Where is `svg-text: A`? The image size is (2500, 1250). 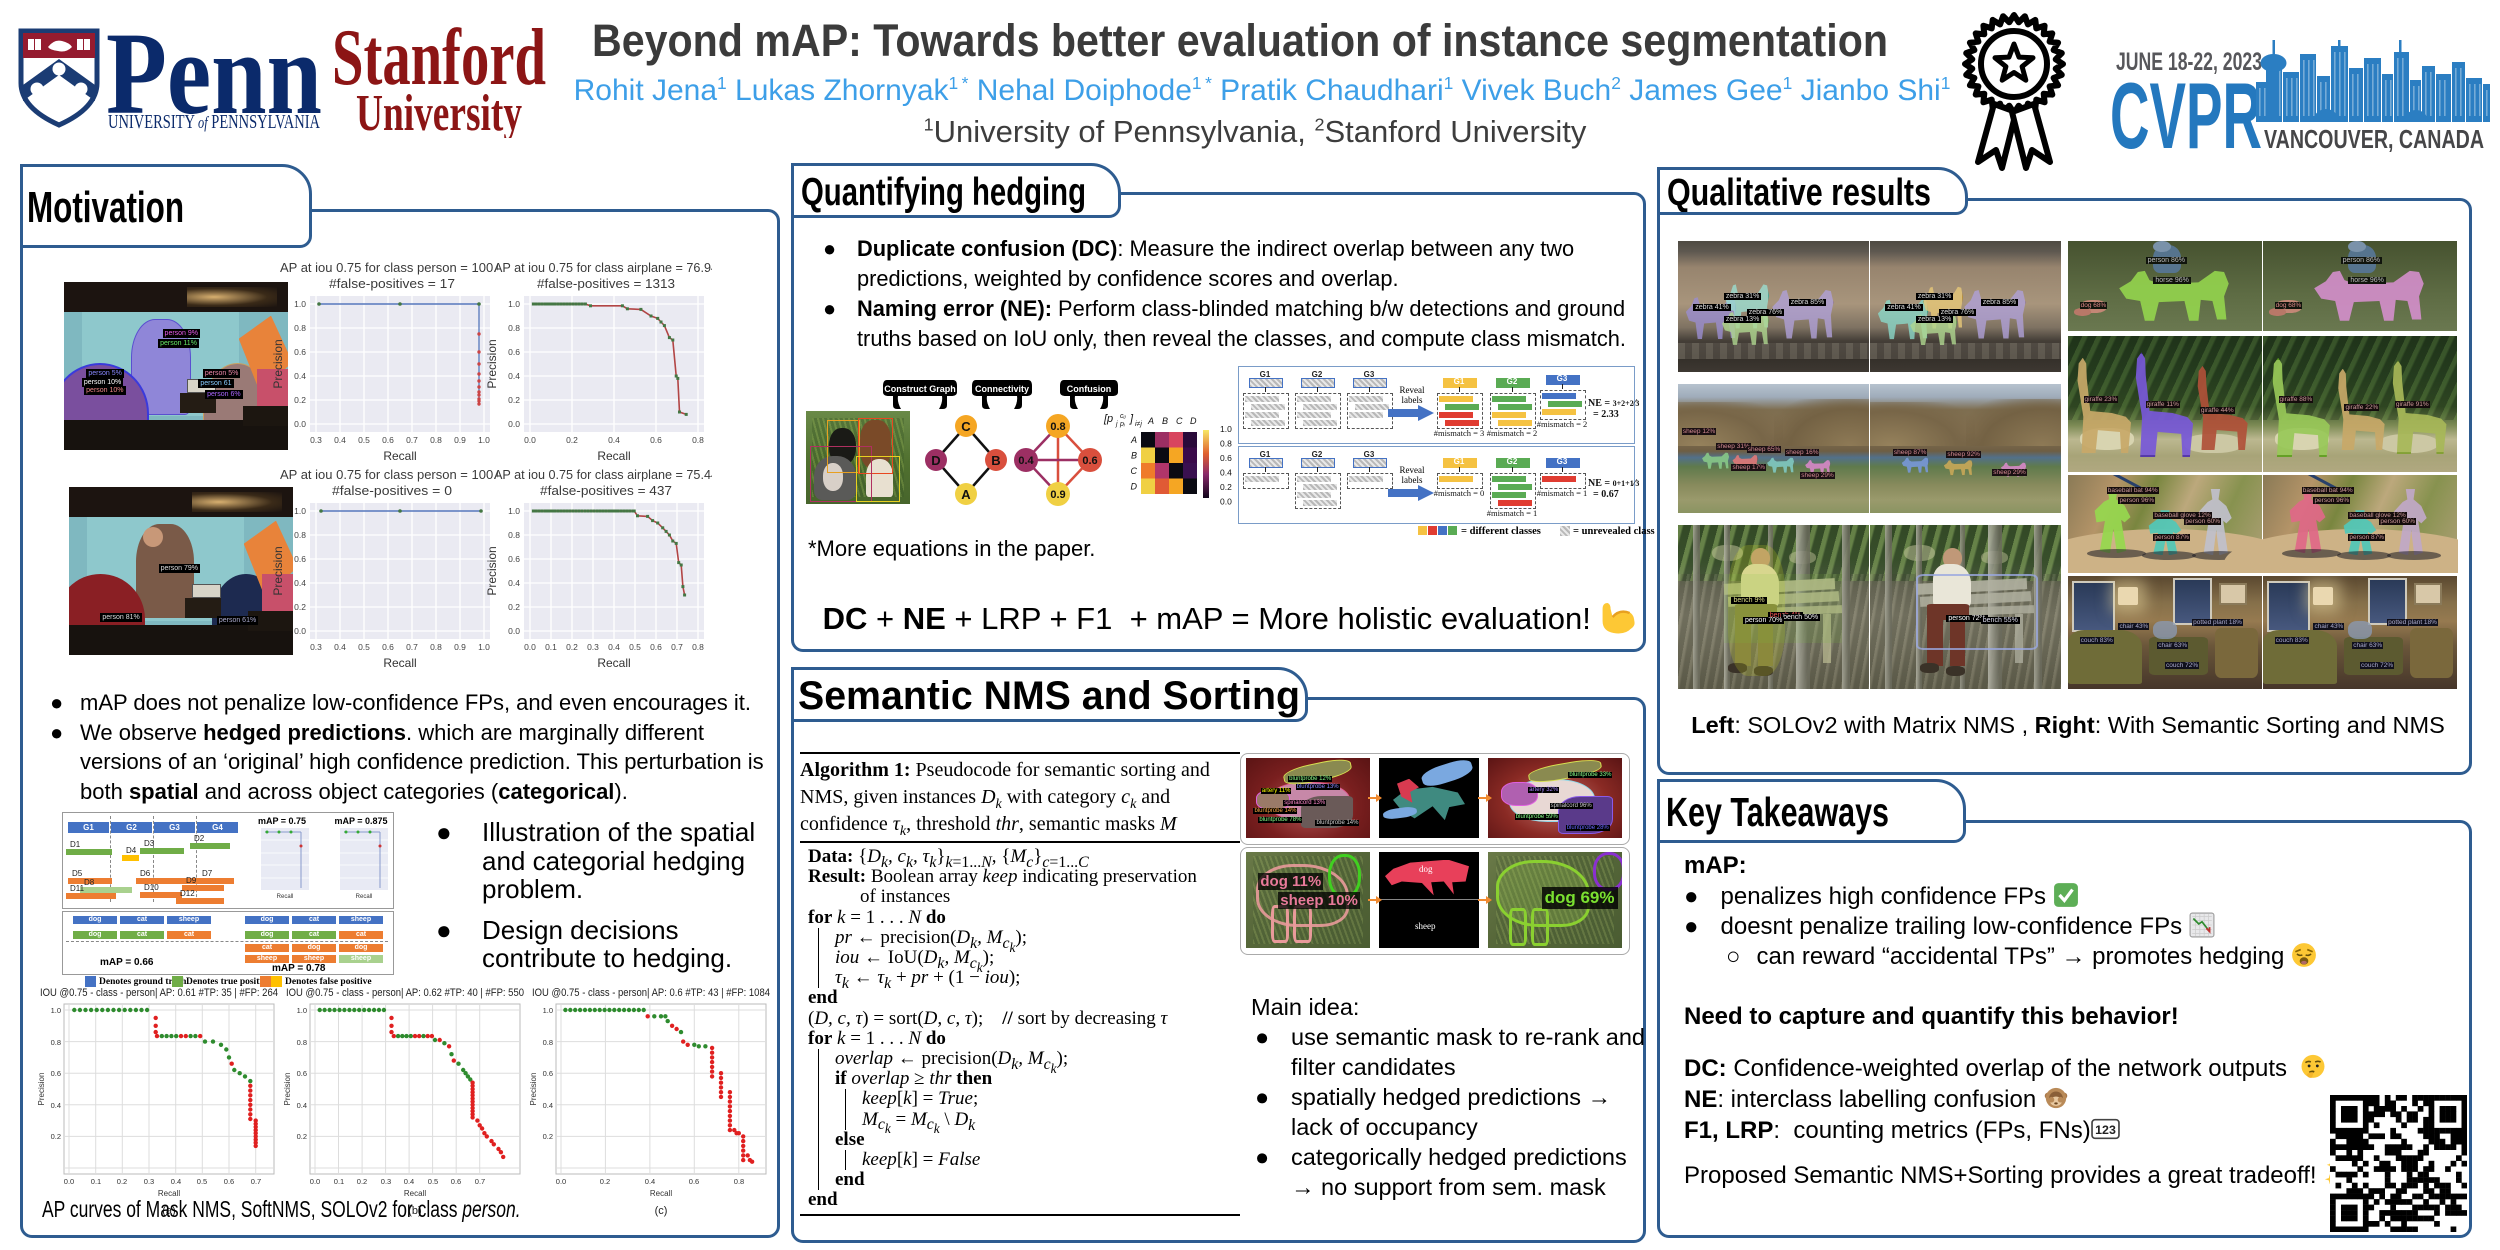 svg-text: A is located at coordinates (1133, 440).